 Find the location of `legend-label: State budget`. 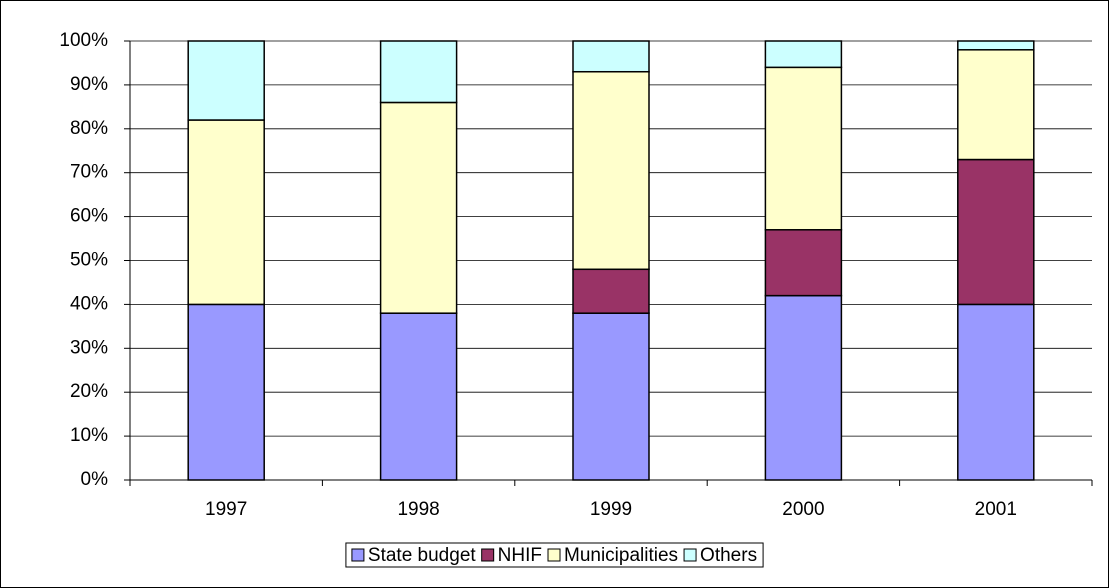

legend-label: State budget is located at coordinates (422, 555).